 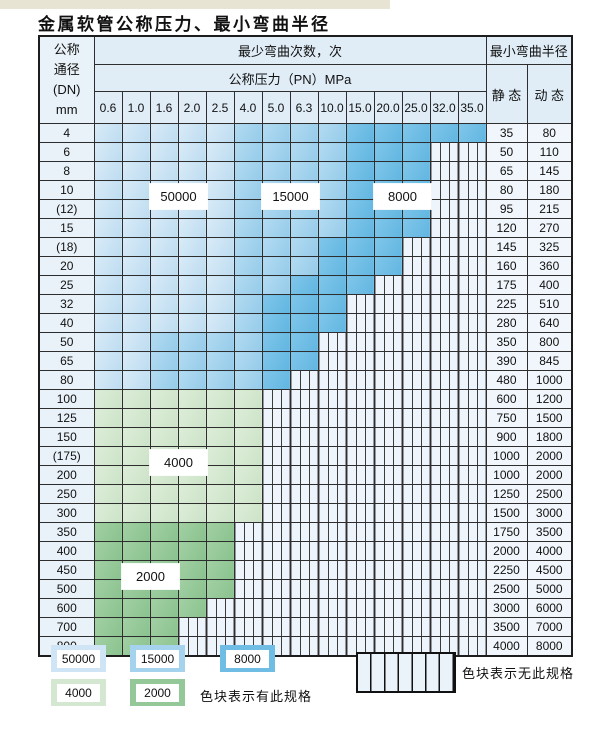 I want to click on dynamic-radius-cell: 2000, so click(x=549, y=456).